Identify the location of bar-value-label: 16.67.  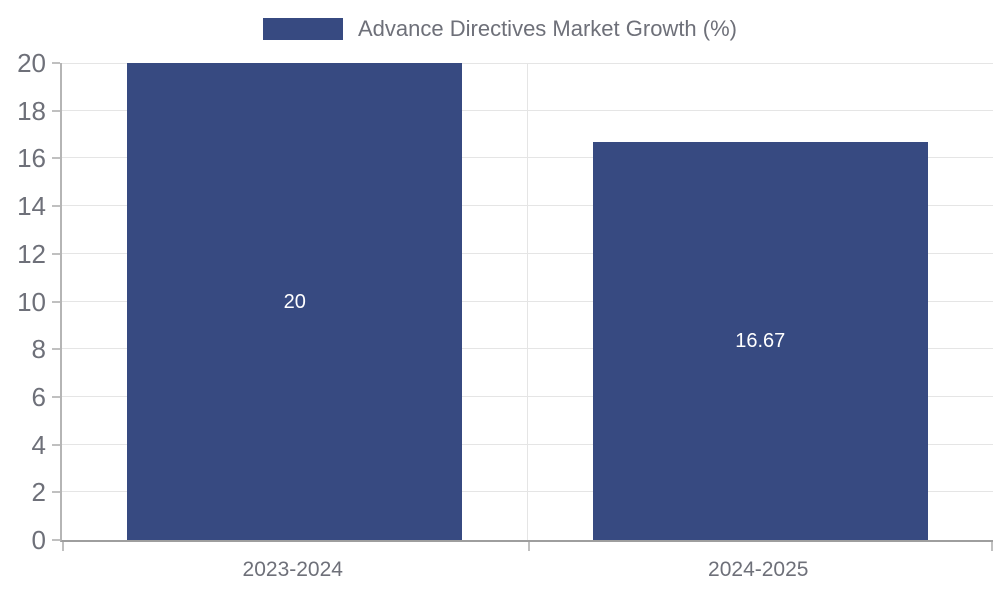
(760, 341).